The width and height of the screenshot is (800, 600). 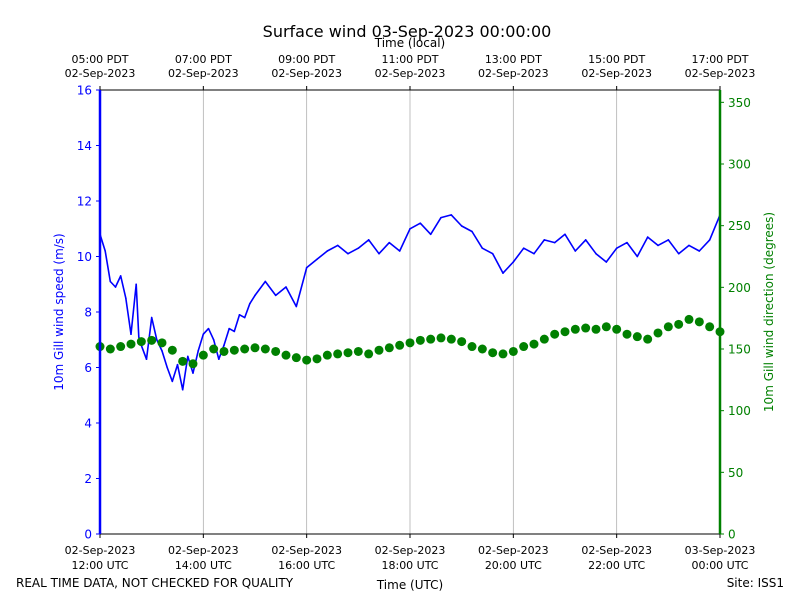 What do you see at coordinates (88, 424) in the screenshot?
I see `left-tick-label: 4` at bounding box center [88, 424].